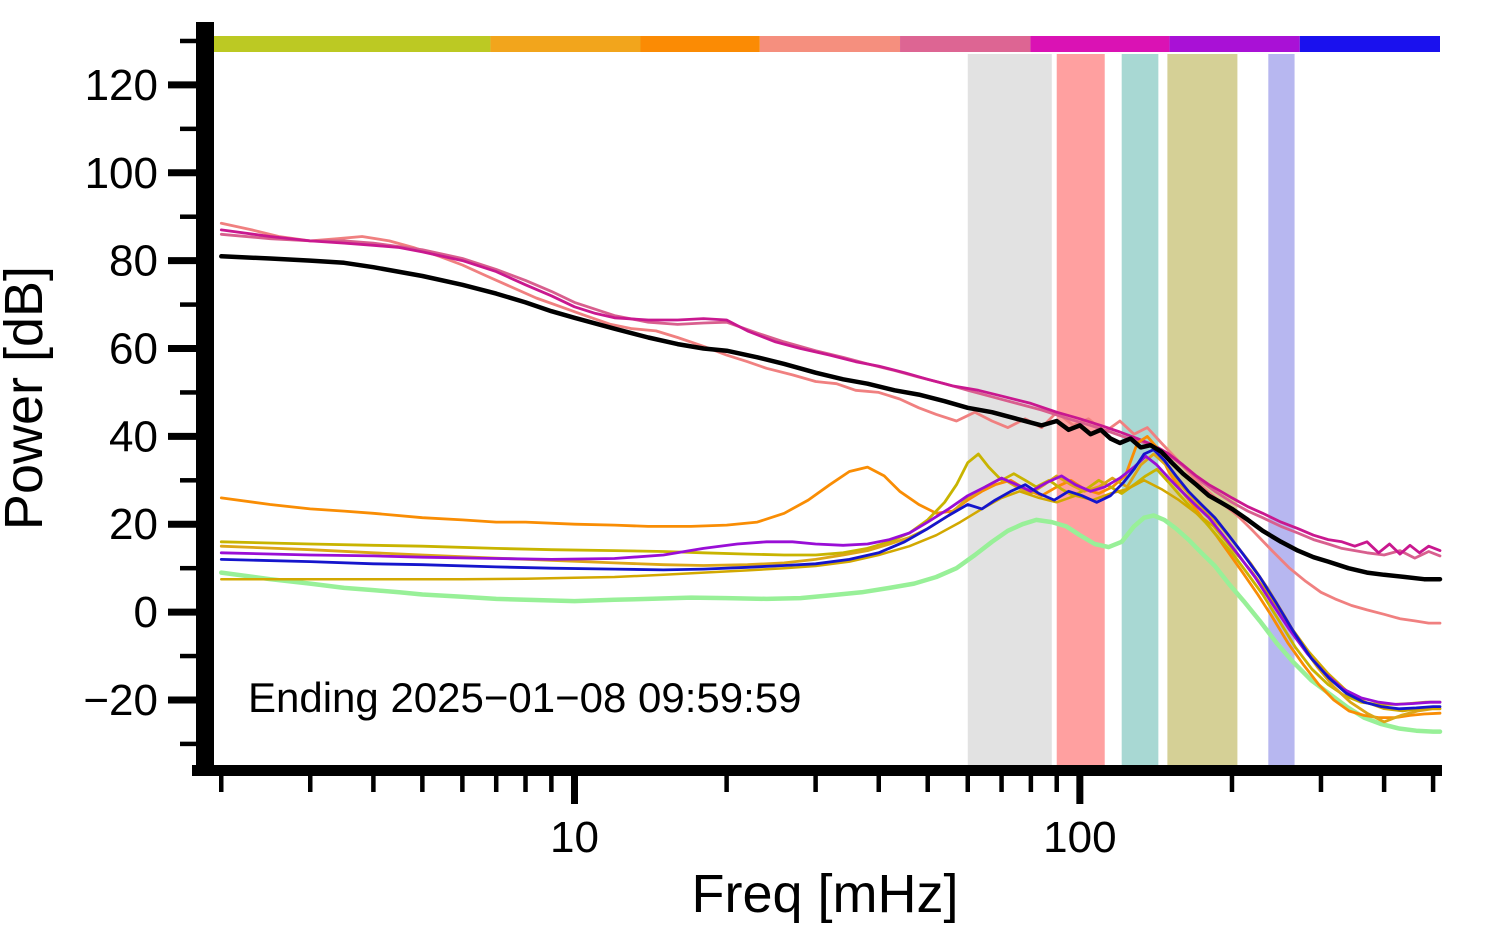  What do you see at coordinates (350, 44) in the screenshot?
I see `colorbar-segment-yellow-green` at bounding box center [350, 44].